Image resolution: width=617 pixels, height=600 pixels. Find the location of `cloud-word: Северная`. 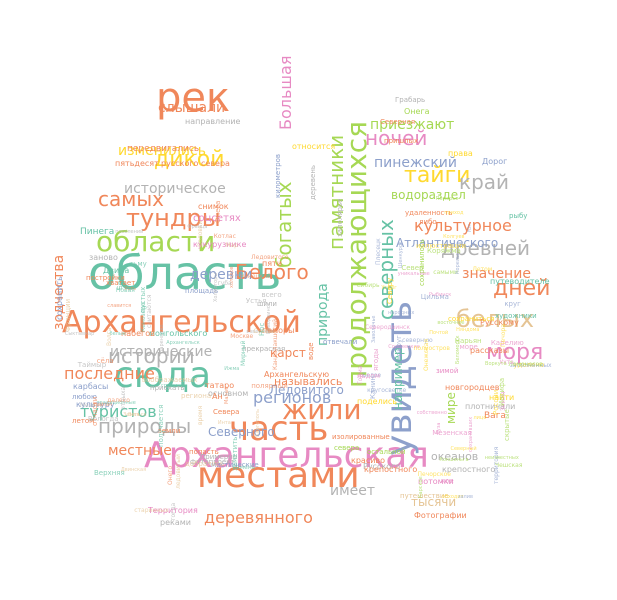

cloud-word: Северная is located at coordinates (398, 122).